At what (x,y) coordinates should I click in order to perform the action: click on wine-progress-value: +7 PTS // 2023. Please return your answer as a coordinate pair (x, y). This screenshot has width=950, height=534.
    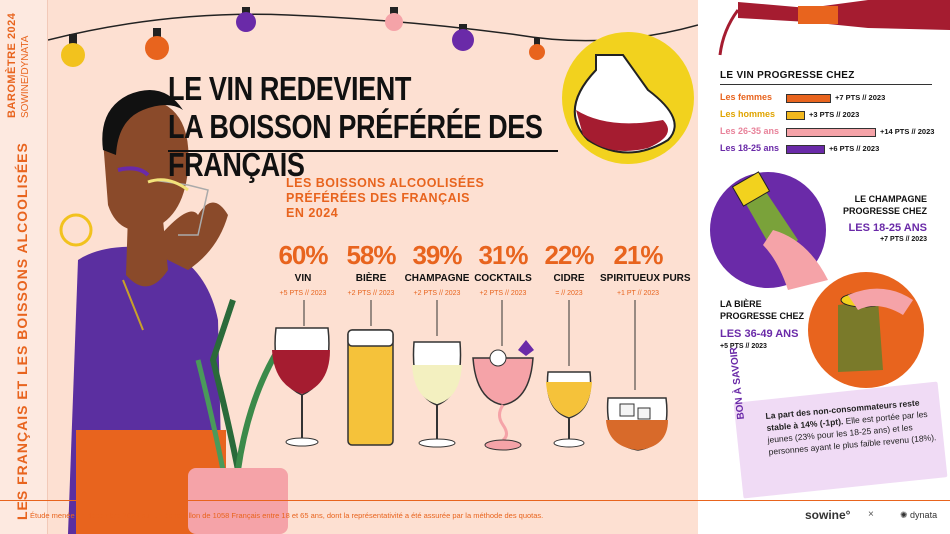
    Looking at the image, I should click on (860, 97).